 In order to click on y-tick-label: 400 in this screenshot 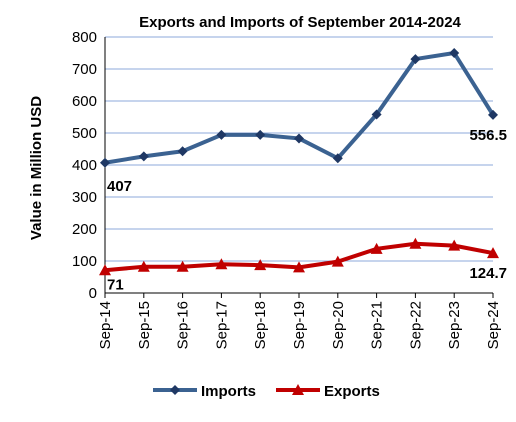, I will do `click(84, 165)`.